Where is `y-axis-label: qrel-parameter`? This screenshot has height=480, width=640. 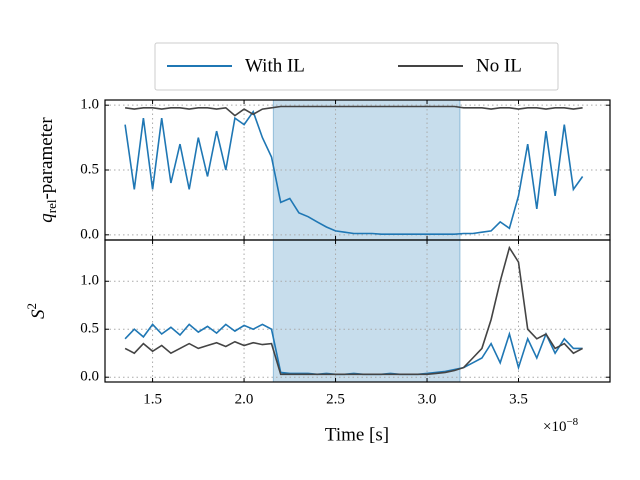 y-axis-label: qrel-parameter is located at coordinates (47, 170).